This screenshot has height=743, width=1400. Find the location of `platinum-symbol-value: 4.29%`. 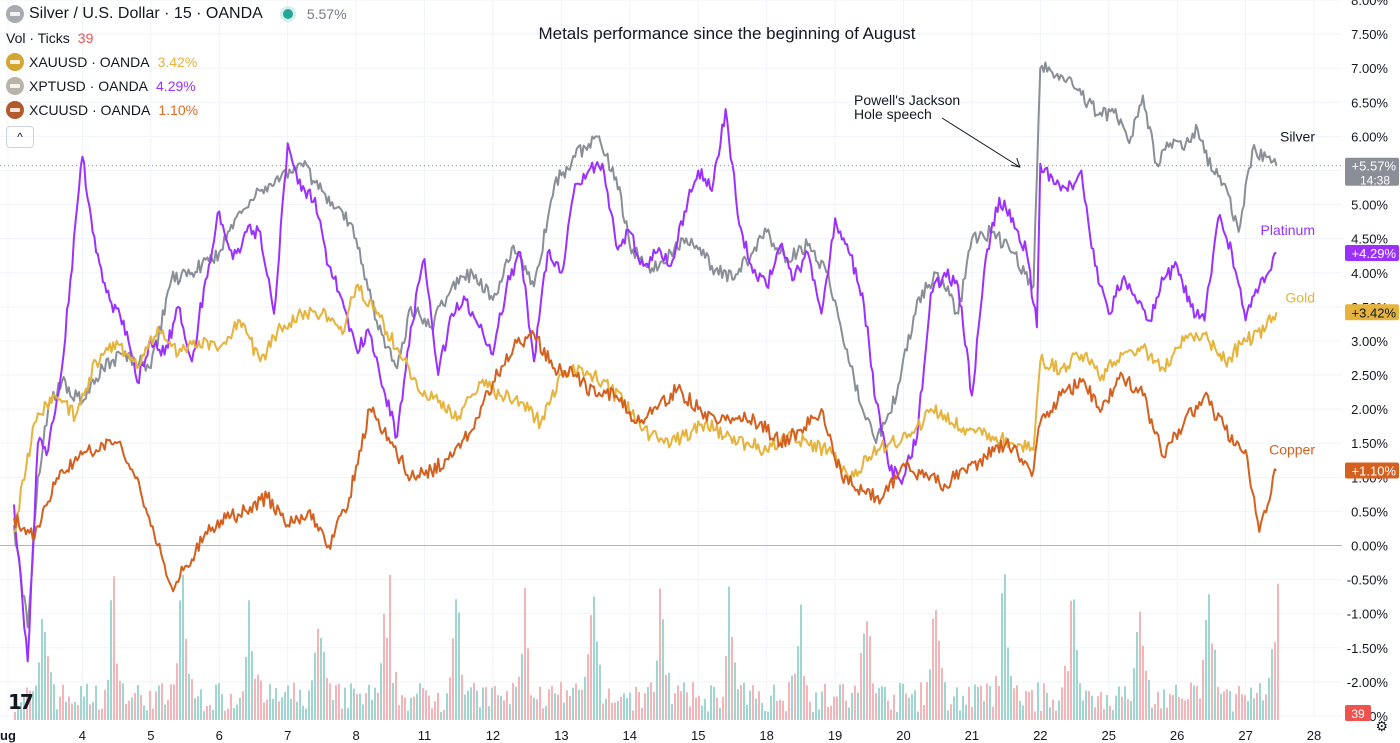

platinum-symbol-value: 4.29% is located at coordinates (176, 86).